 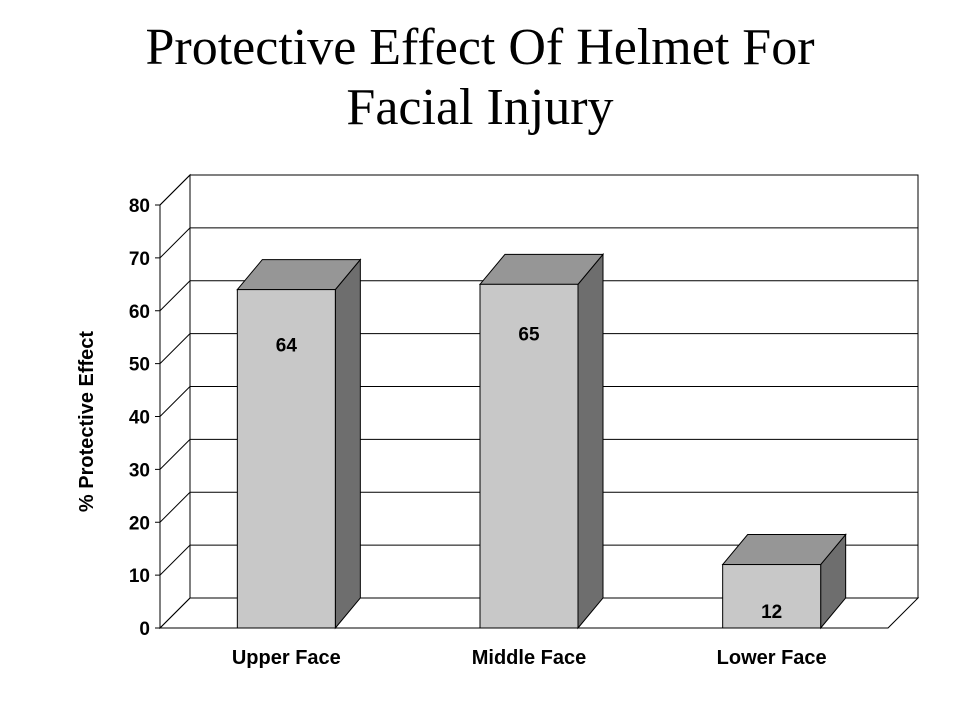 I want to click on x-tick-label: Upper Face, so click(x=286, y=658).